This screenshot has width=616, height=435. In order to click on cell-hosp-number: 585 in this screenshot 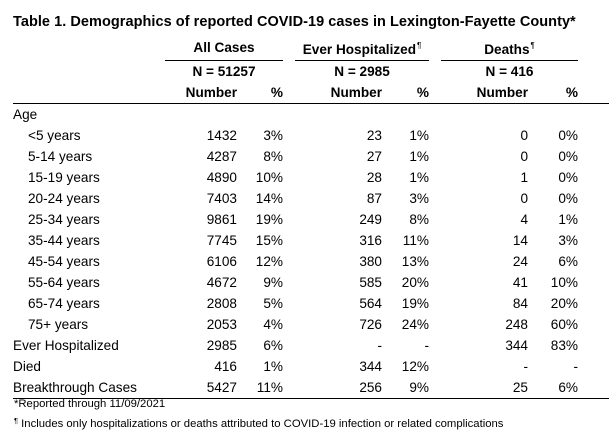, I will do `click(370, 282)`.